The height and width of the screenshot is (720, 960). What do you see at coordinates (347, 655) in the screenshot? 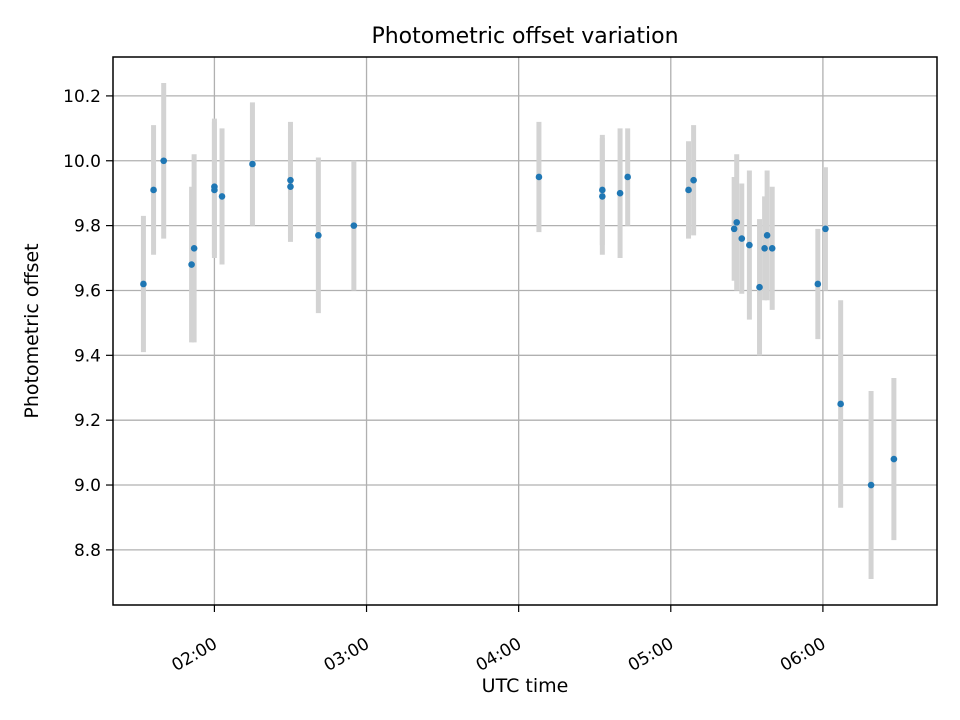
I see `x-tick-label: 03:00` at bounding box center [347, 655].